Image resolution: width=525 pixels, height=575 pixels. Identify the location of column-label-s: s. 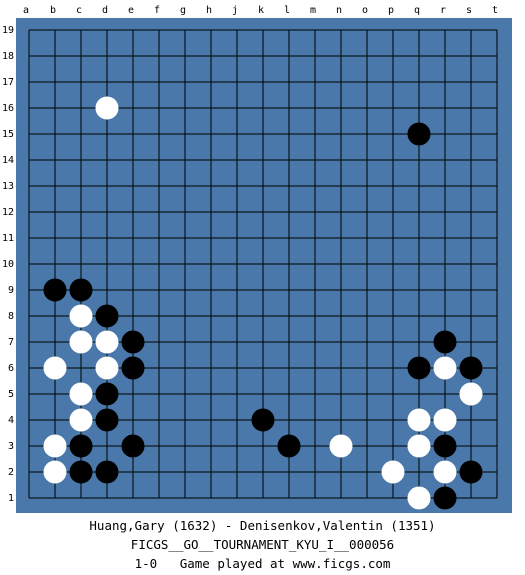
(469, 10).